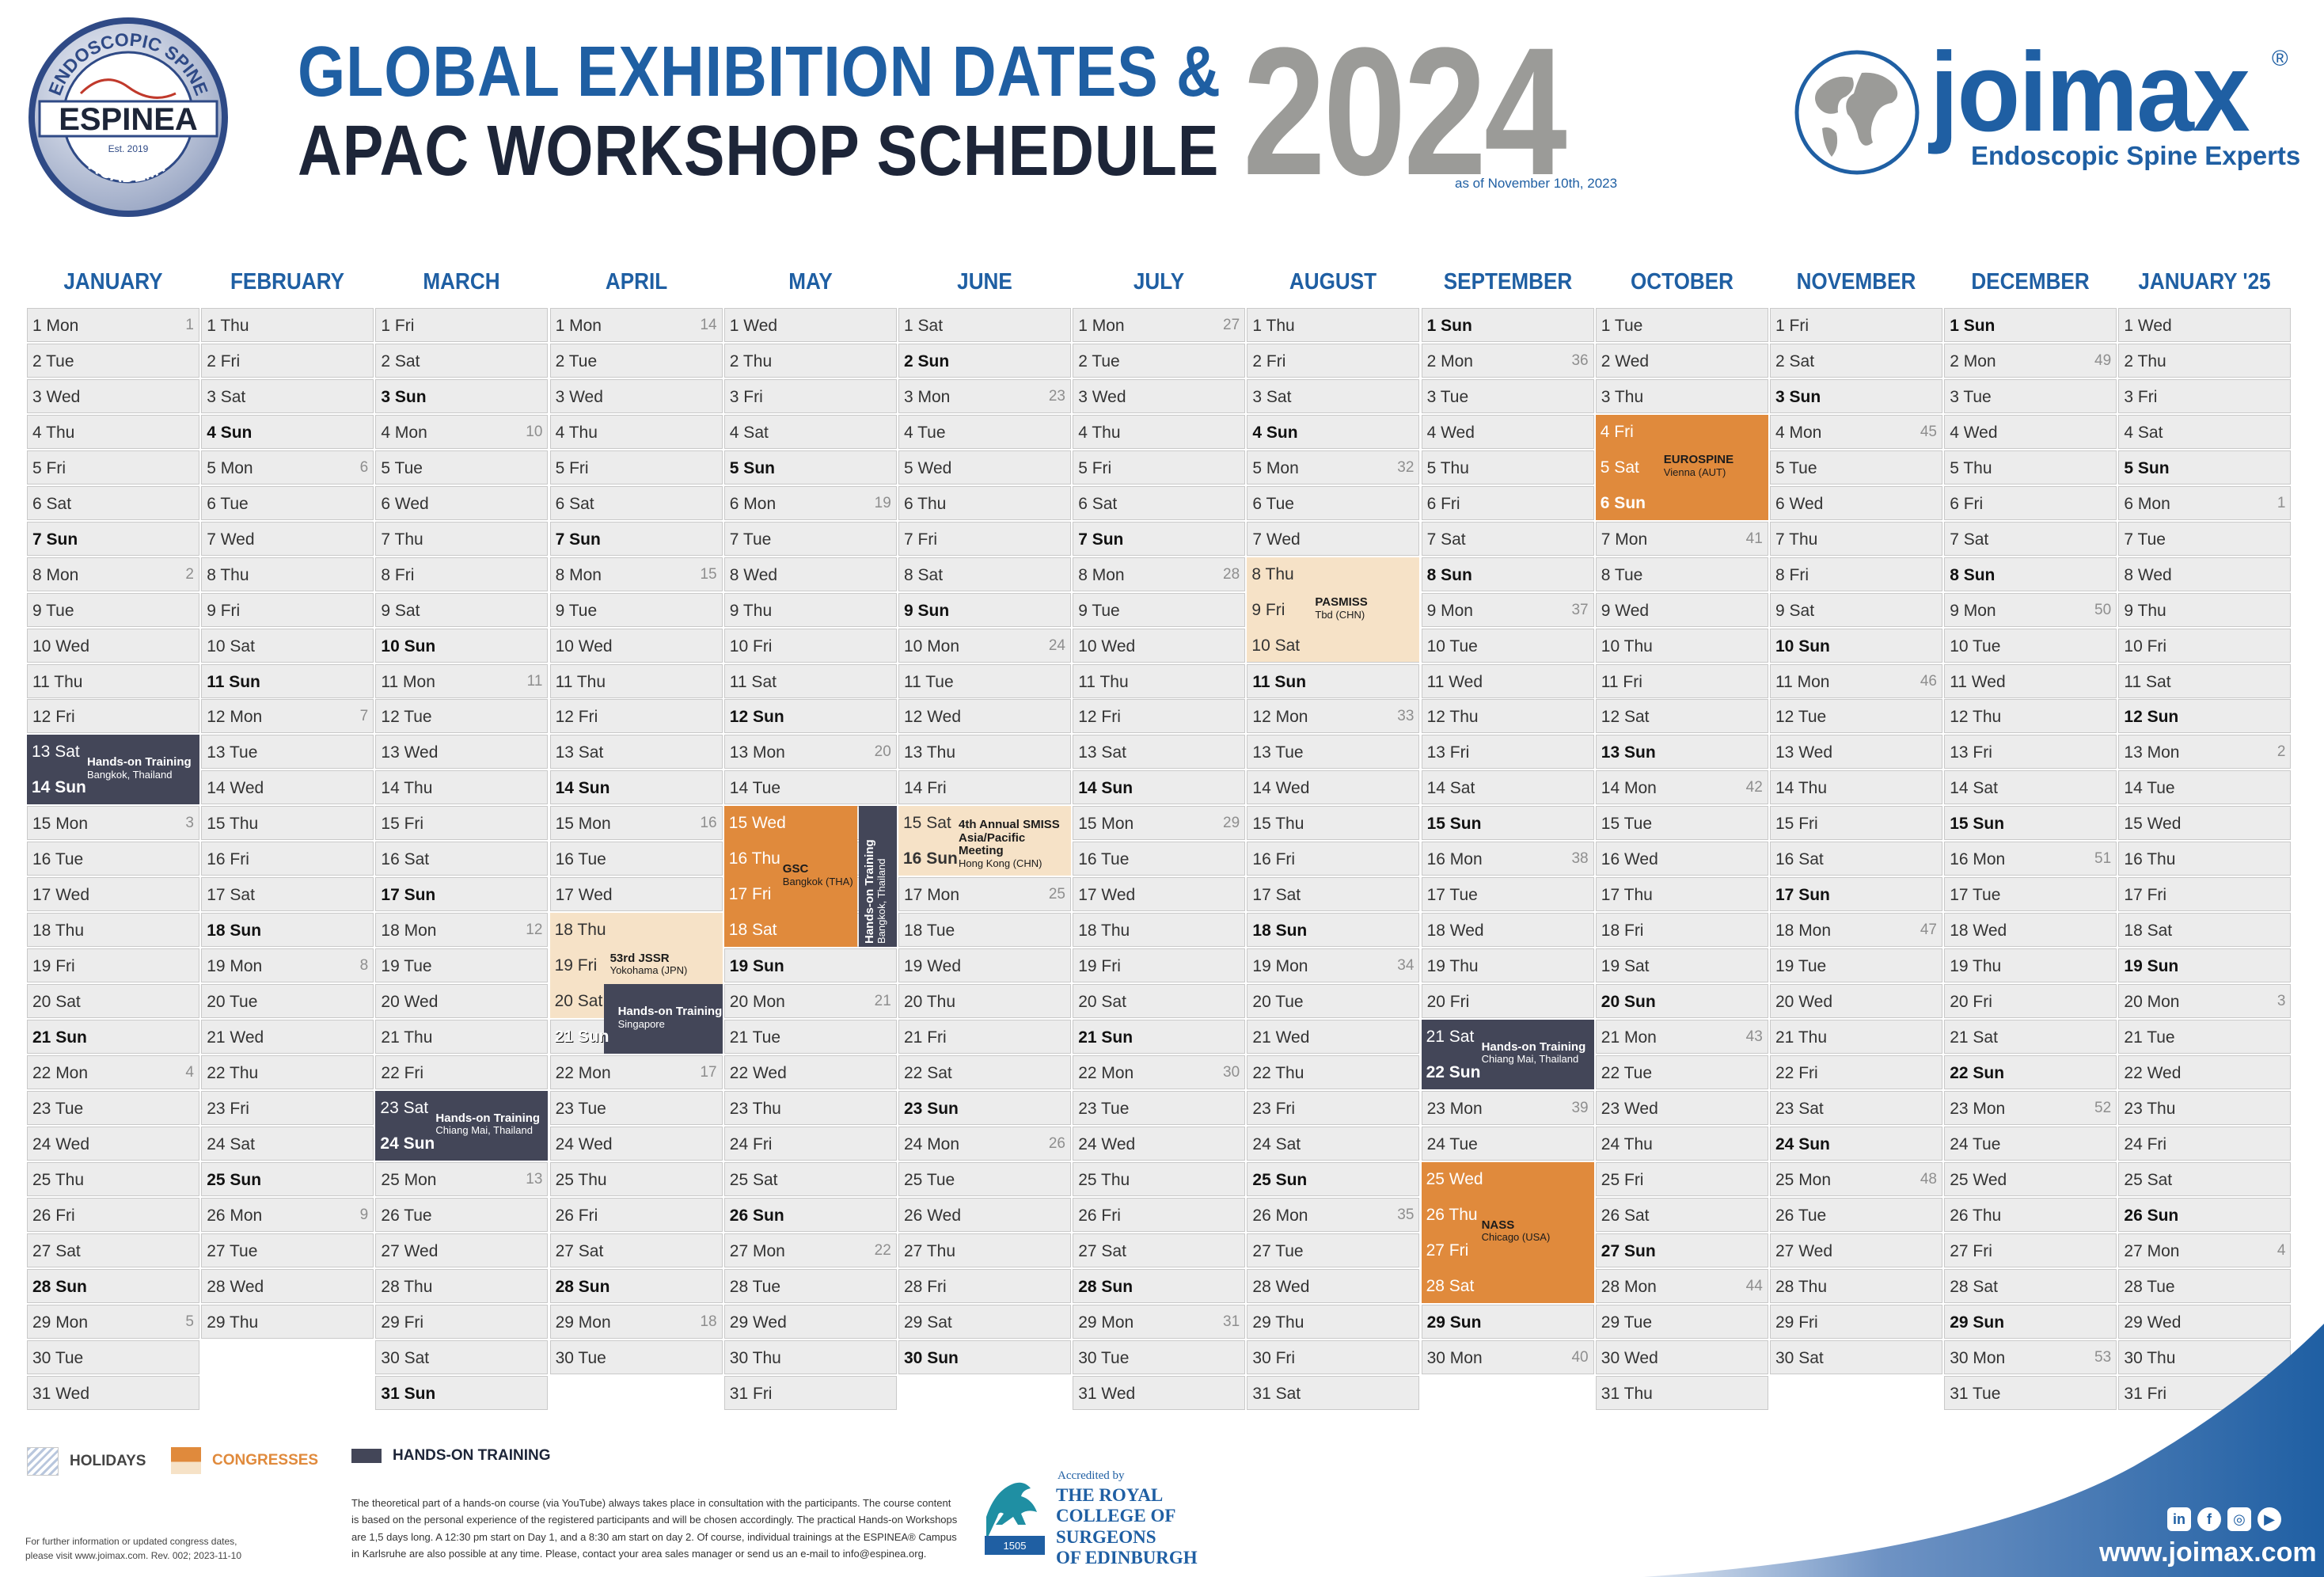  I want to click on week-number: 27, so click(1231, 325).